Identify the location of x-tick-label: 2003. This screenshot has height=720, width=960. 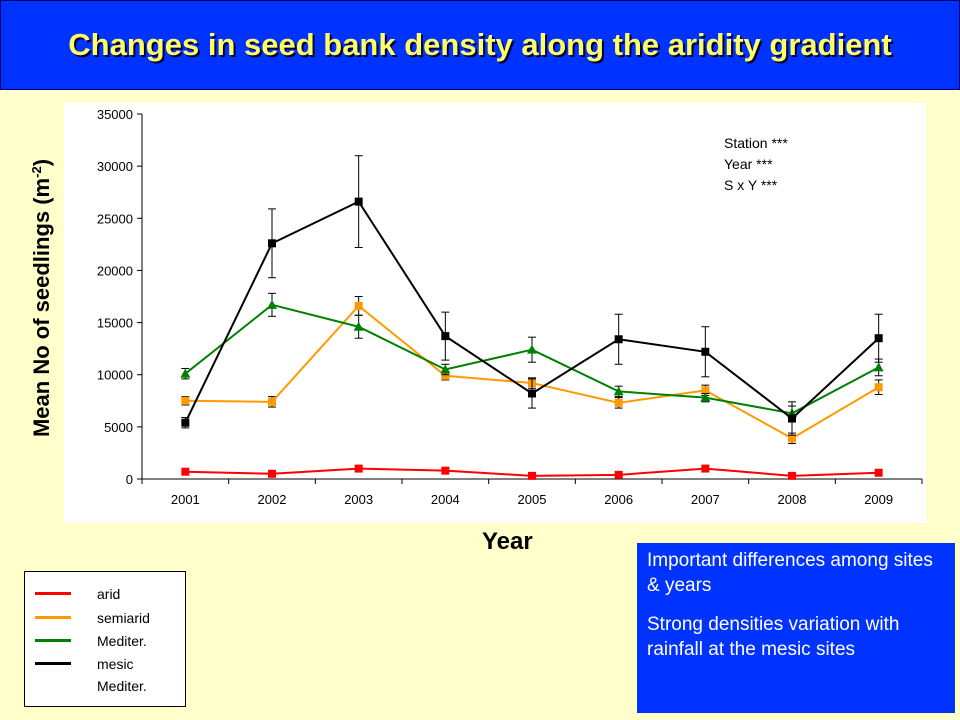
(358, 499).